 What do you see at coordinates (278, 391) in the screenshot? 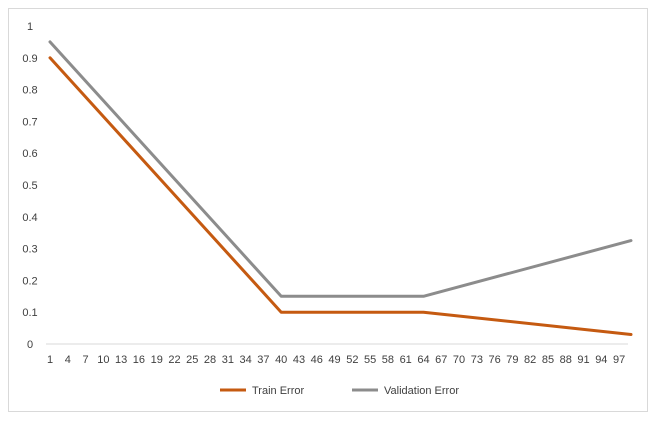
I see `legend-label: Train Error` at bounding box center [278, 391].